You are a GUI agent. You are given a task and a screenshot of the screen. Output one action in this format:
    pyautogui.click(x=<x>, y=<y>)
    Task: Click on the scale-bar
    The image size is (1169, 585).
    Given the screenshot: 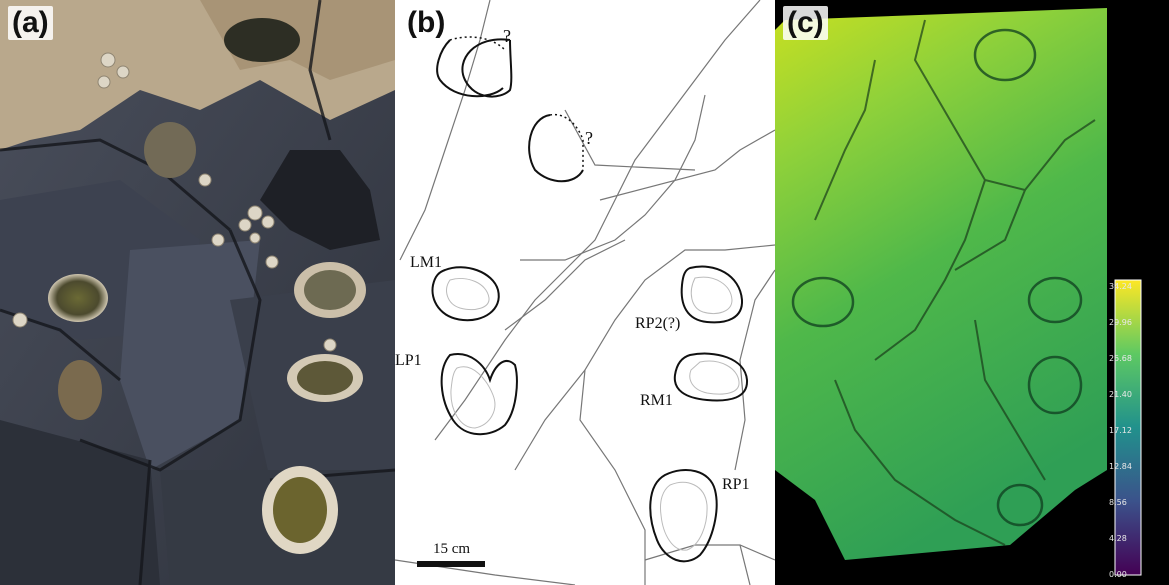 What is the action you would take?
    pyautogui.click(x=451, y=564)
    